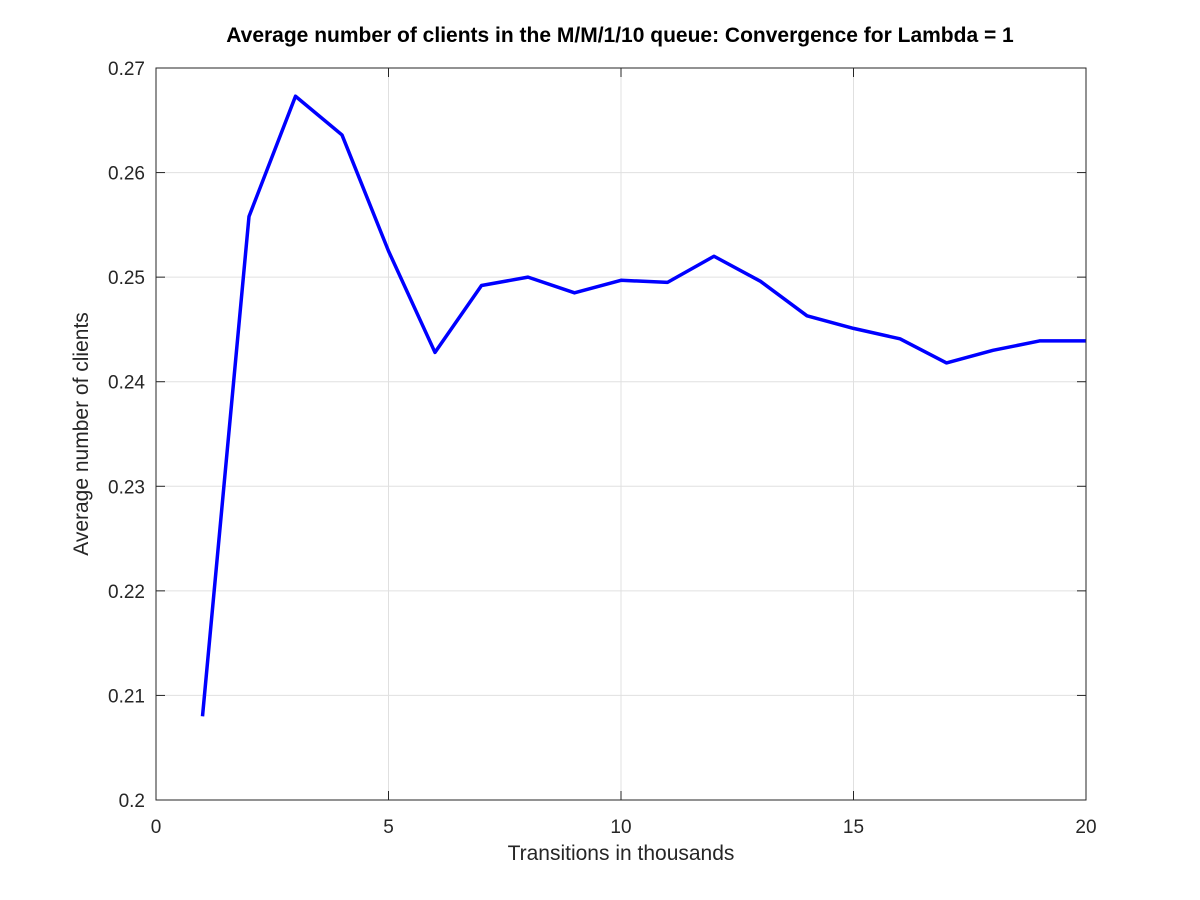 This screenshot has height=900, width=1200. I want to click on x-axis-label: Transitions in thousands, so click(621, 853).